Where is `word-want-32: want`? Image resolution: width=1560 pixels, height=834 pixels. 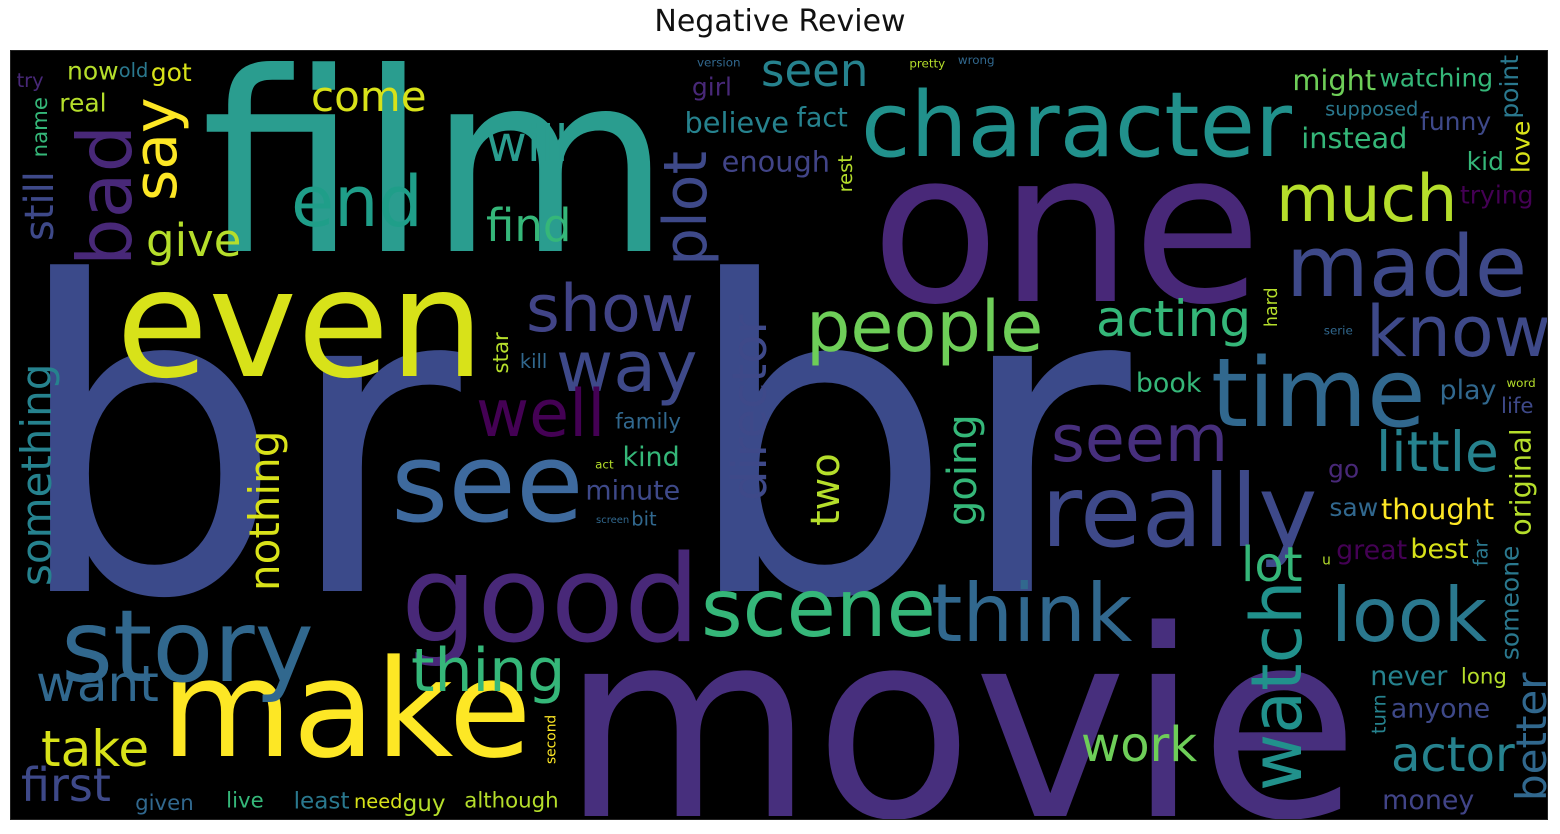
word-want-32: want is located at coordinates (97, 684).